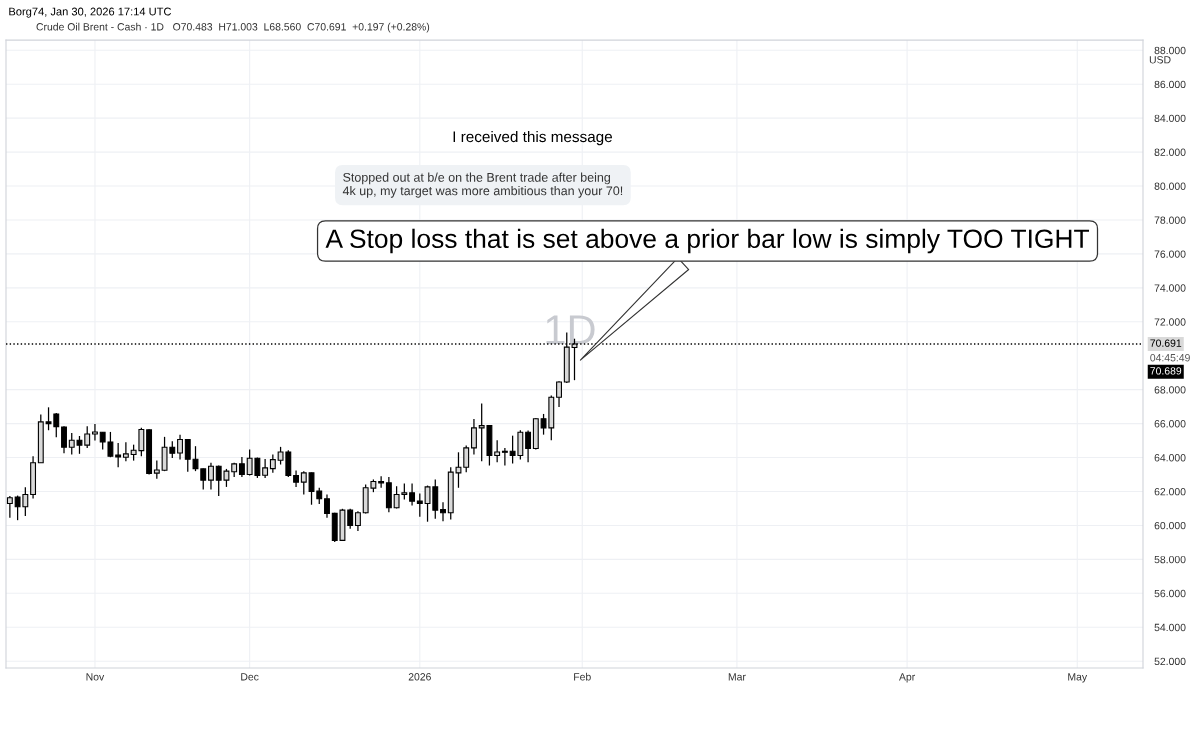 This screenshot has width=1200, height=729. I want to click on text: 70.689, so click(1166, 371).